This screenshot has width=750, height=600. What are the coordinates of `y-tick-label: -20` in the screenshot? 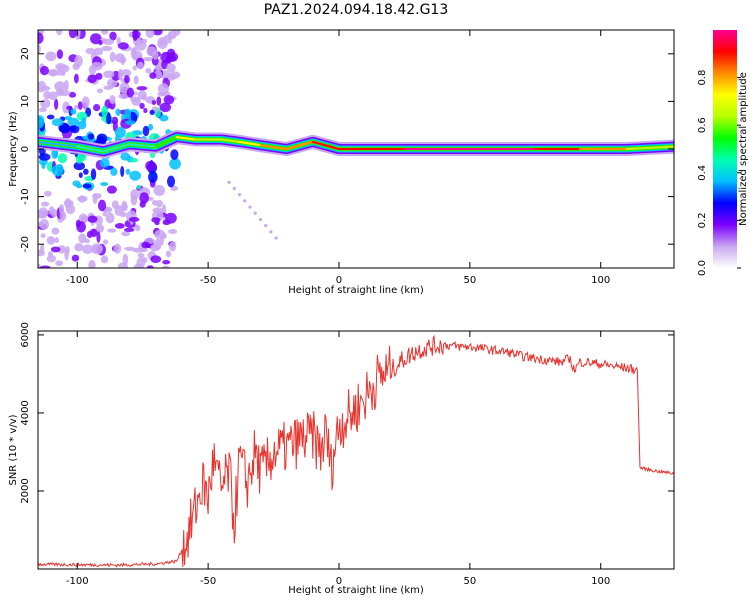 It's located at (25, 244).